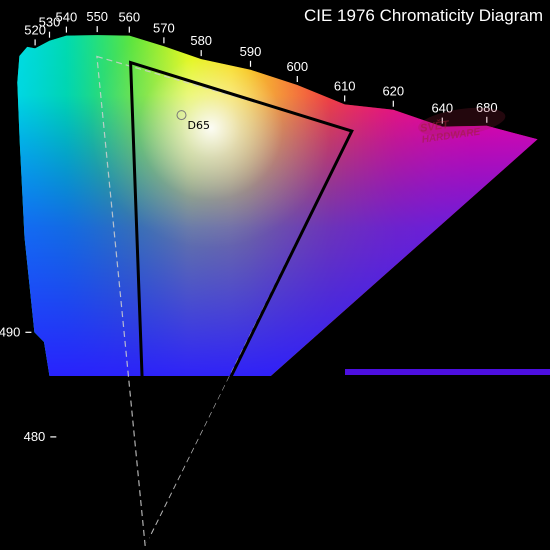 This screenshot has height=550, width=550. What do you see at coordinates (181, 115) in the screenshot?
I see `white-point-marker` at bounding box center [181, 115].